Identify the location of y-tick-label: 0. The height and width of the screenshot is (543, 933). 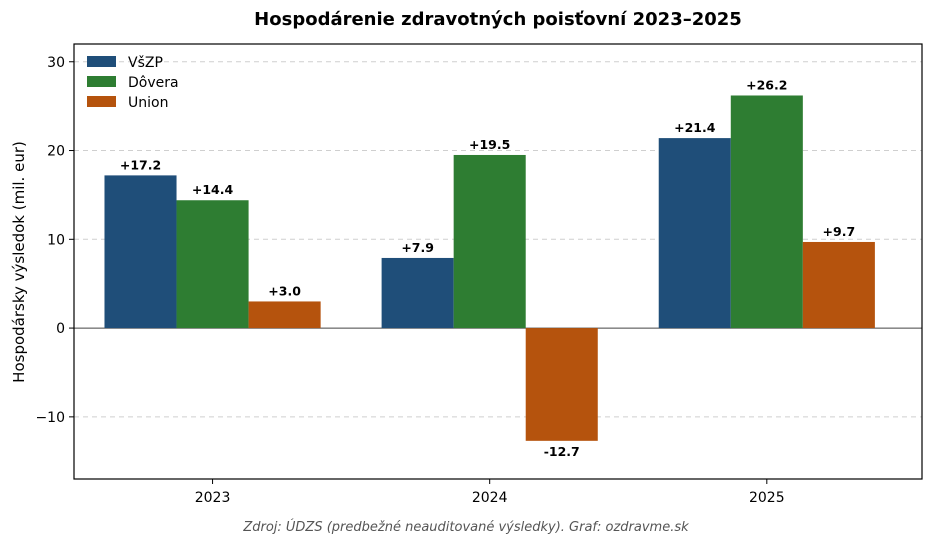
(60, 329).